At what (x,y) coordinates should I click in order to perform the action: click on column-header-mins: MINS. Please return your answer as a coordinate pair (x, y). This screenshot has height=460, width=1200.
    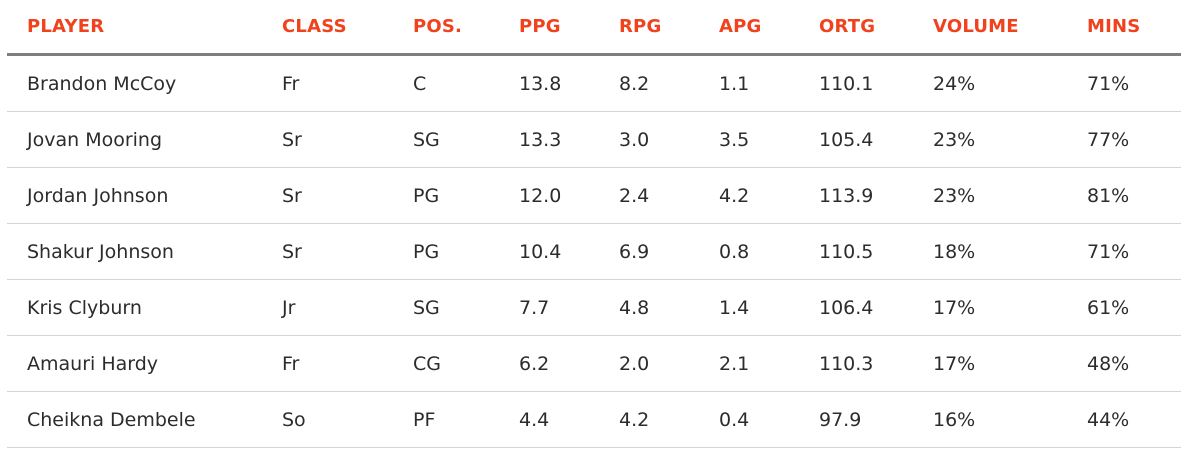
    Looking at the image, I should click on (1124, 28).